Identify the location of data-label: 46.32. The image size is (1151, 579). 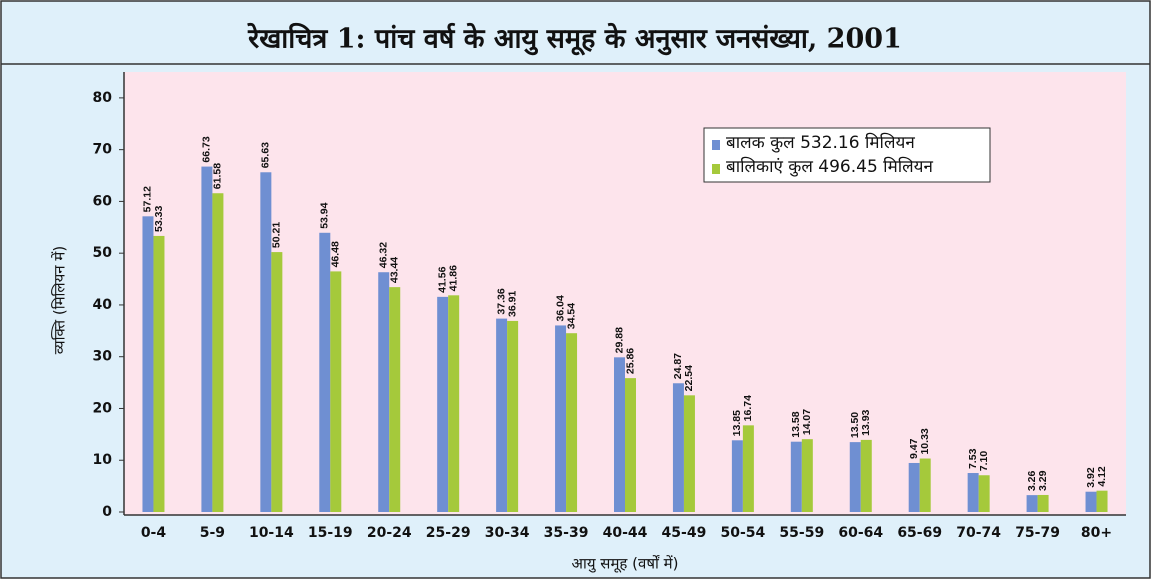
(384, 255).